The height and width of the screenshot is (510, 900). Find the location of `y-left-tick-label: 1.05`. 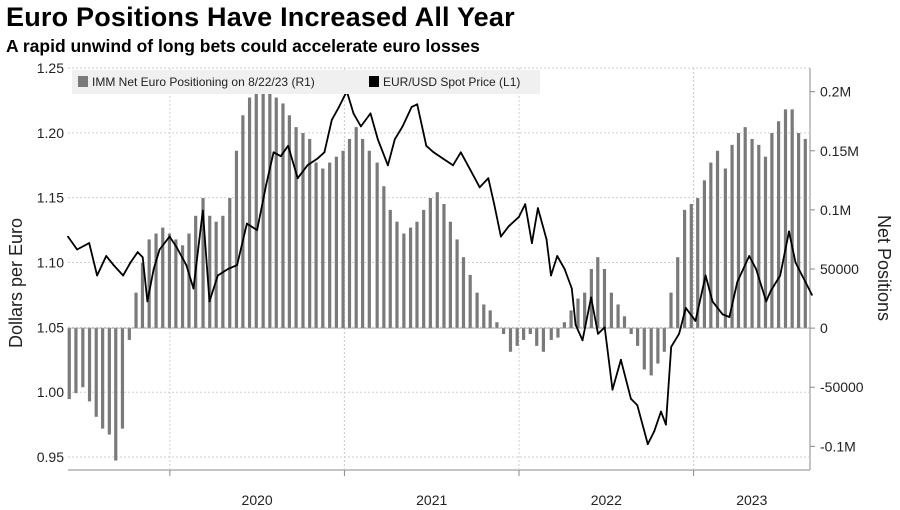

y-left-tick-label: 1.05 is located at coordinates (50, 327).